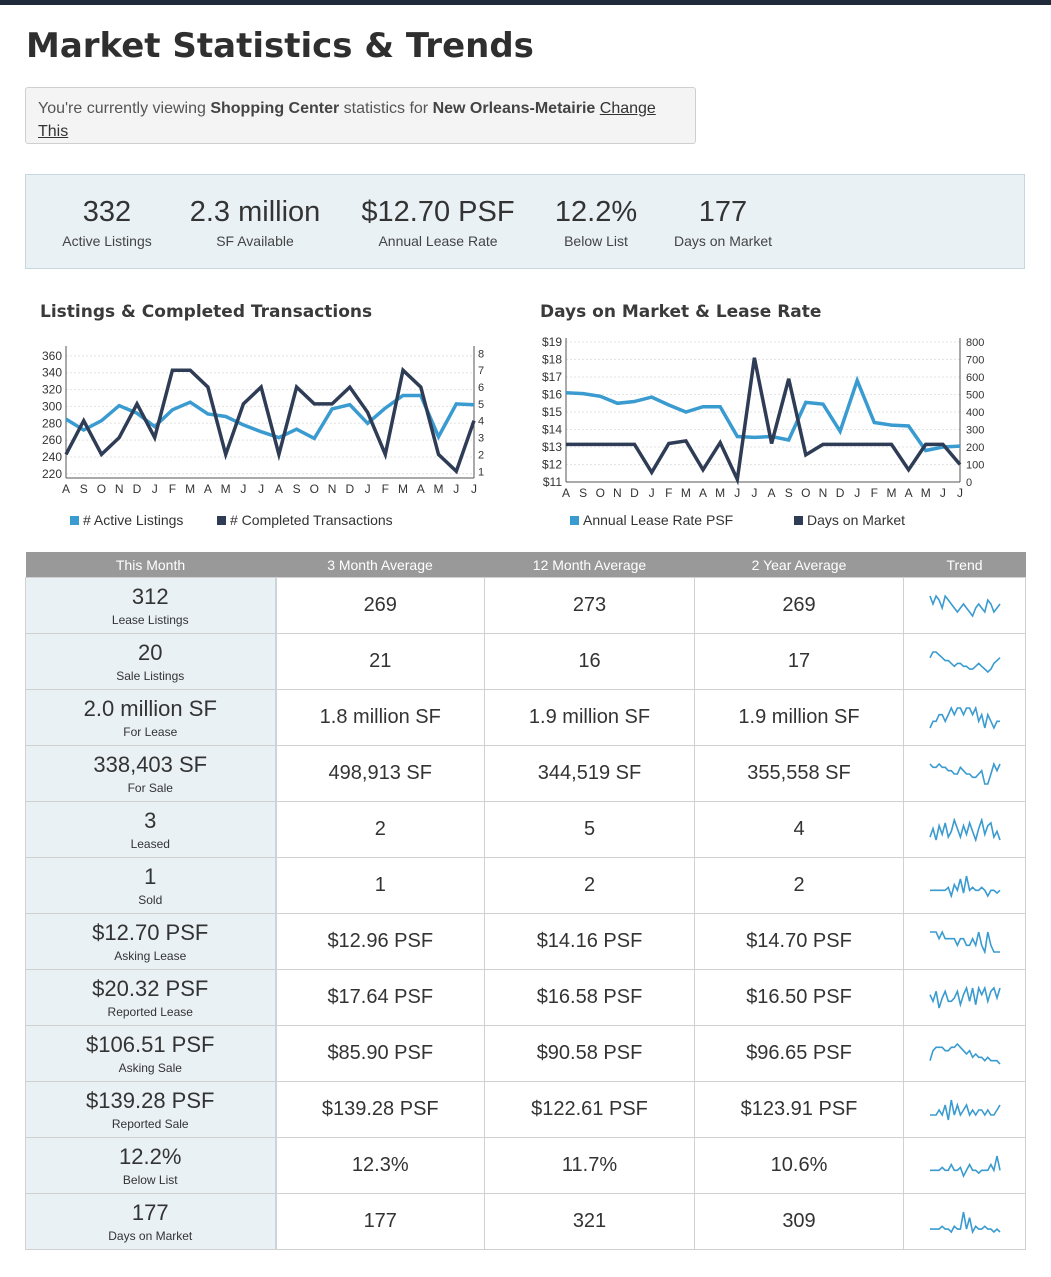 The image size is (1051, 1277). I want to click on this-month-value: 3, so click(150, 820).